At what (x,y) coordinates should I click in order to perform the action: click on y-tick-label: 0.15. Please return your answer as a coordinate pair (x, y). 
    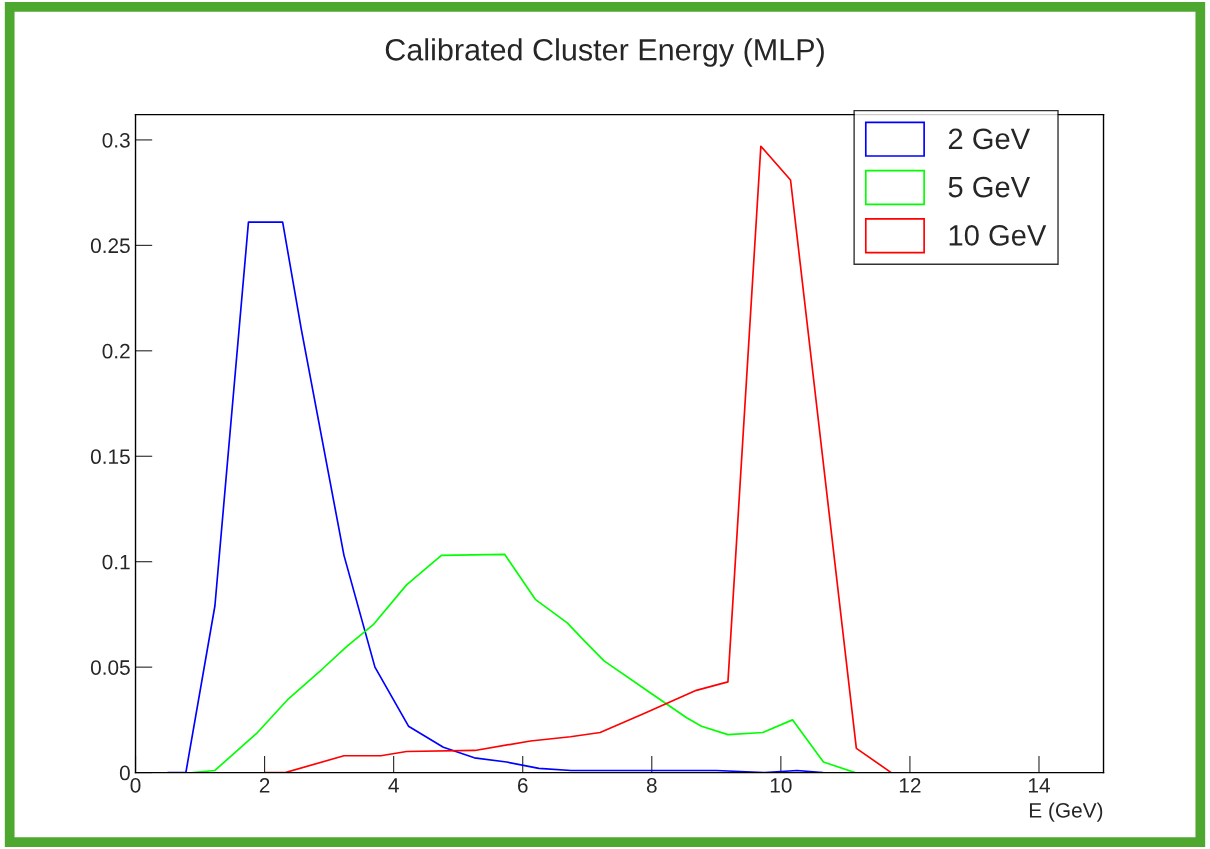
    Looking at the image, I should click on (110, 457).